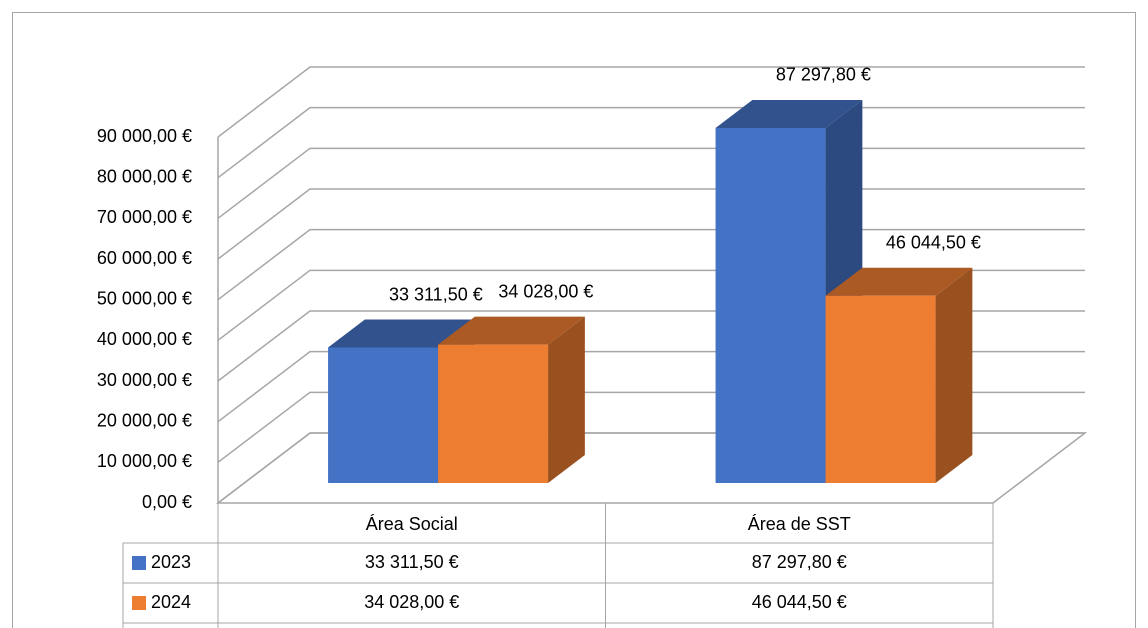 Image resolution: width=1148 pixels, height=628 pixels. Describe the element at coordinates (412, 524) in the screenshot. I see `table-header: Área Social` at that location.